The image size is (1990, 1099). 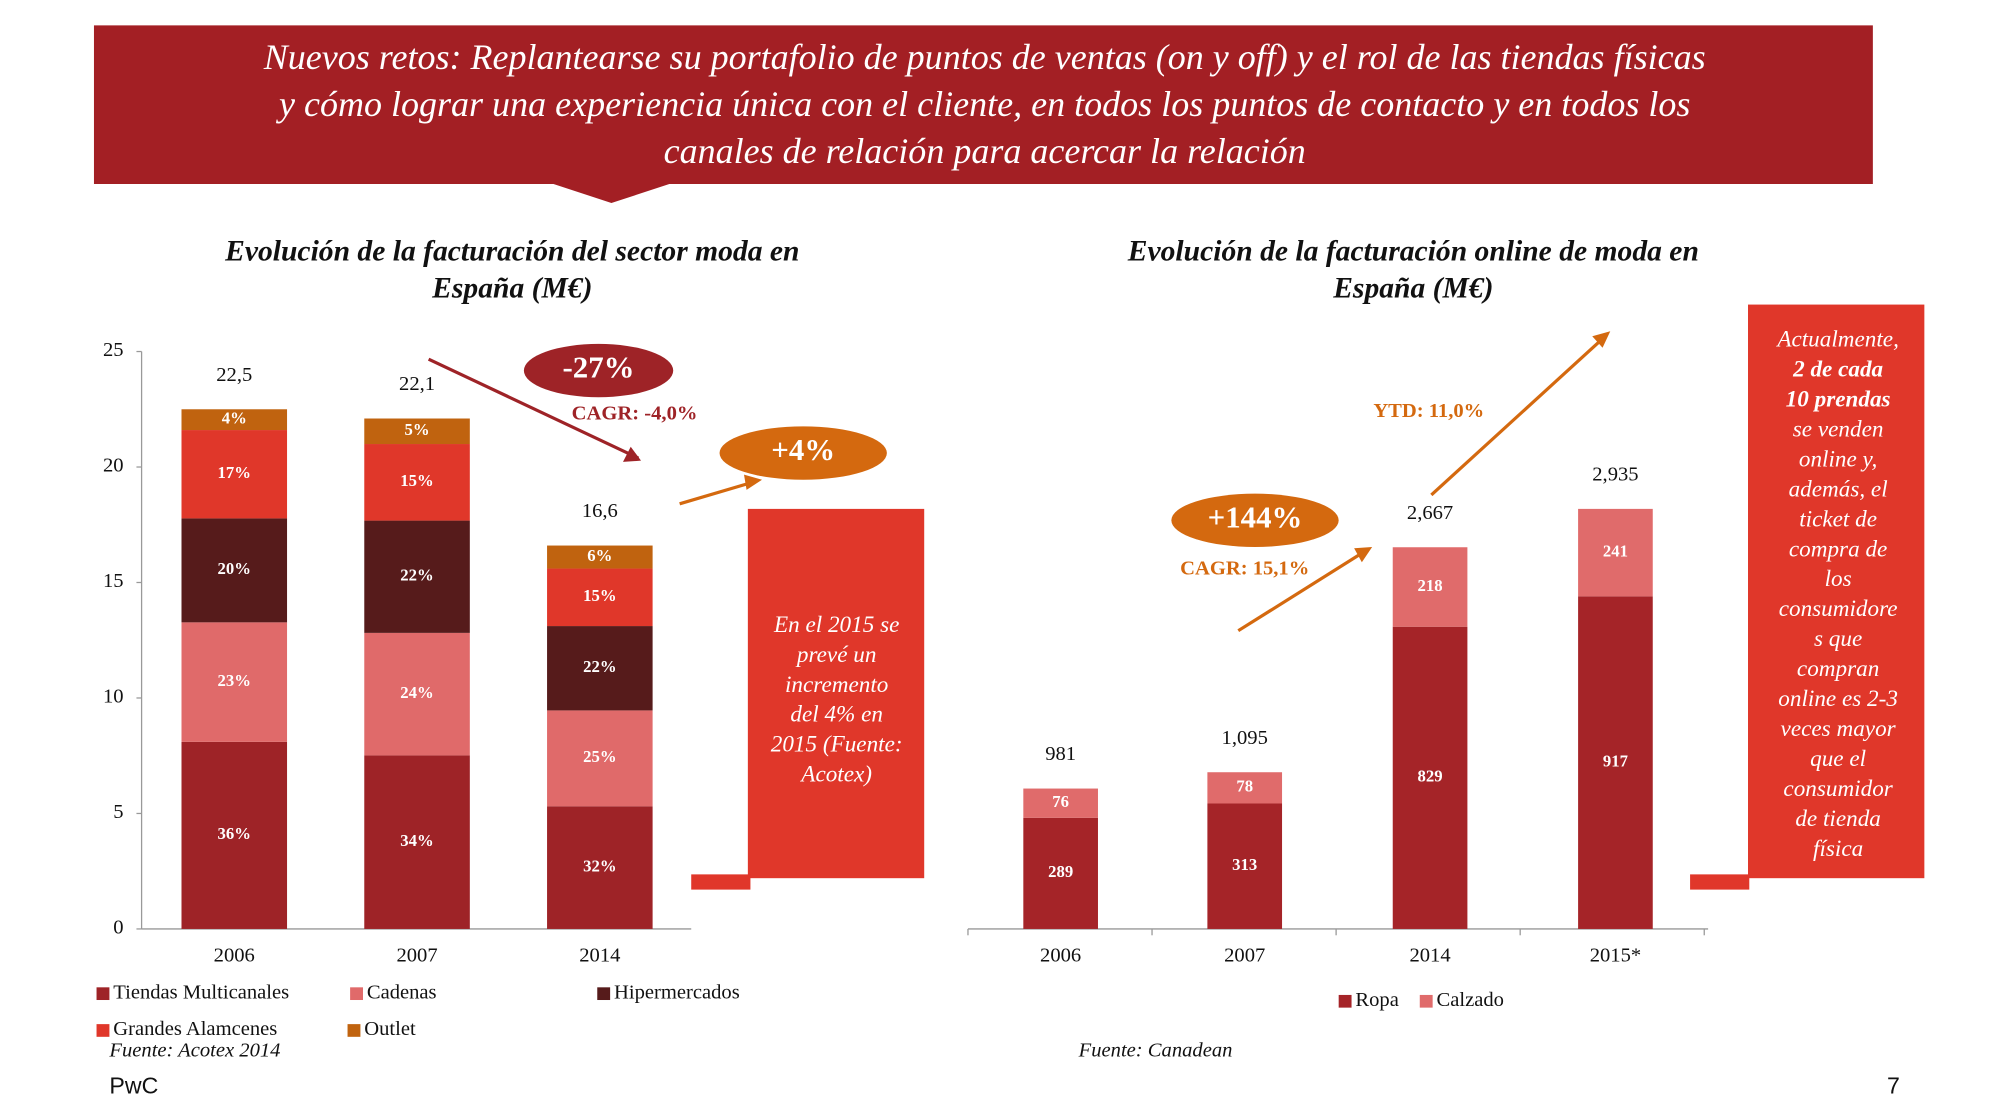 What do you see at coordinates (1838, 818) in the screenshot?
I see `callout-text: de tienda` at bounding box center [1838, 818].